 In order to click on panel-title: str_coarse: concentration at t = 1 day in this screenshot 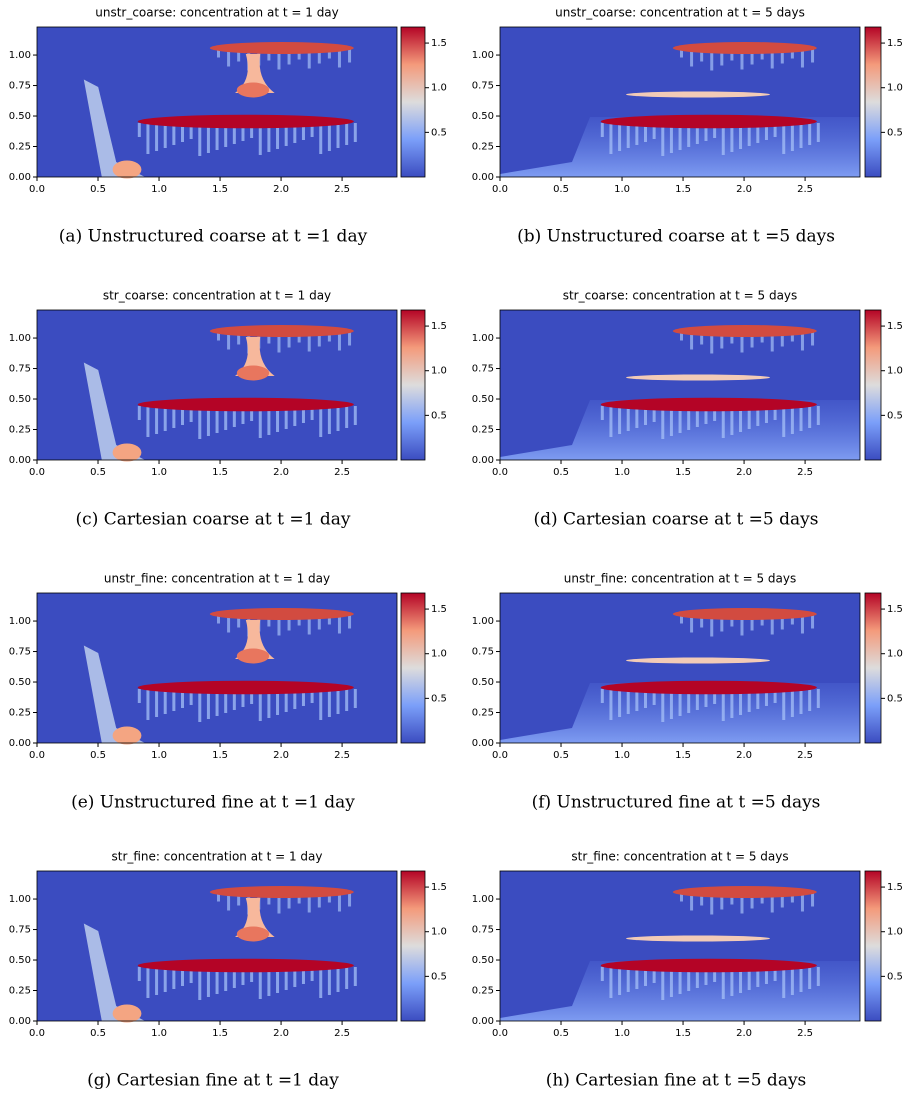, I will do `click(217, 296)`.